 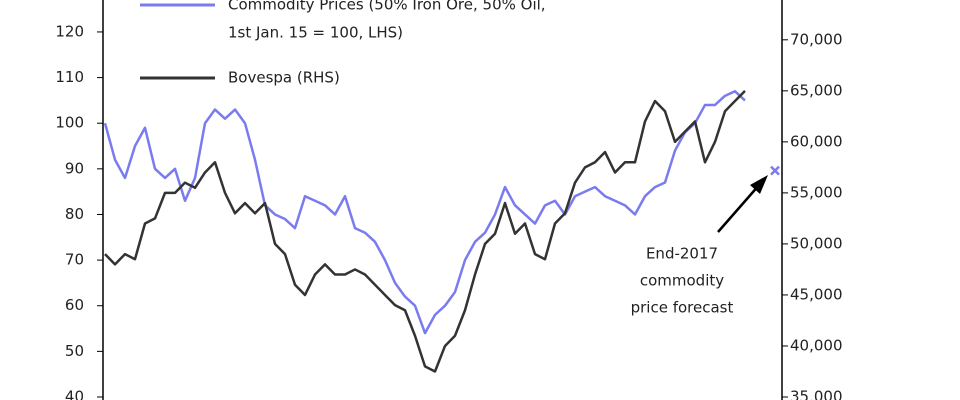 What do you see at coordinates (816, 294) in the screenshot?
I see `y2-tick-label: 45,000` at bounding box center [816, 294].